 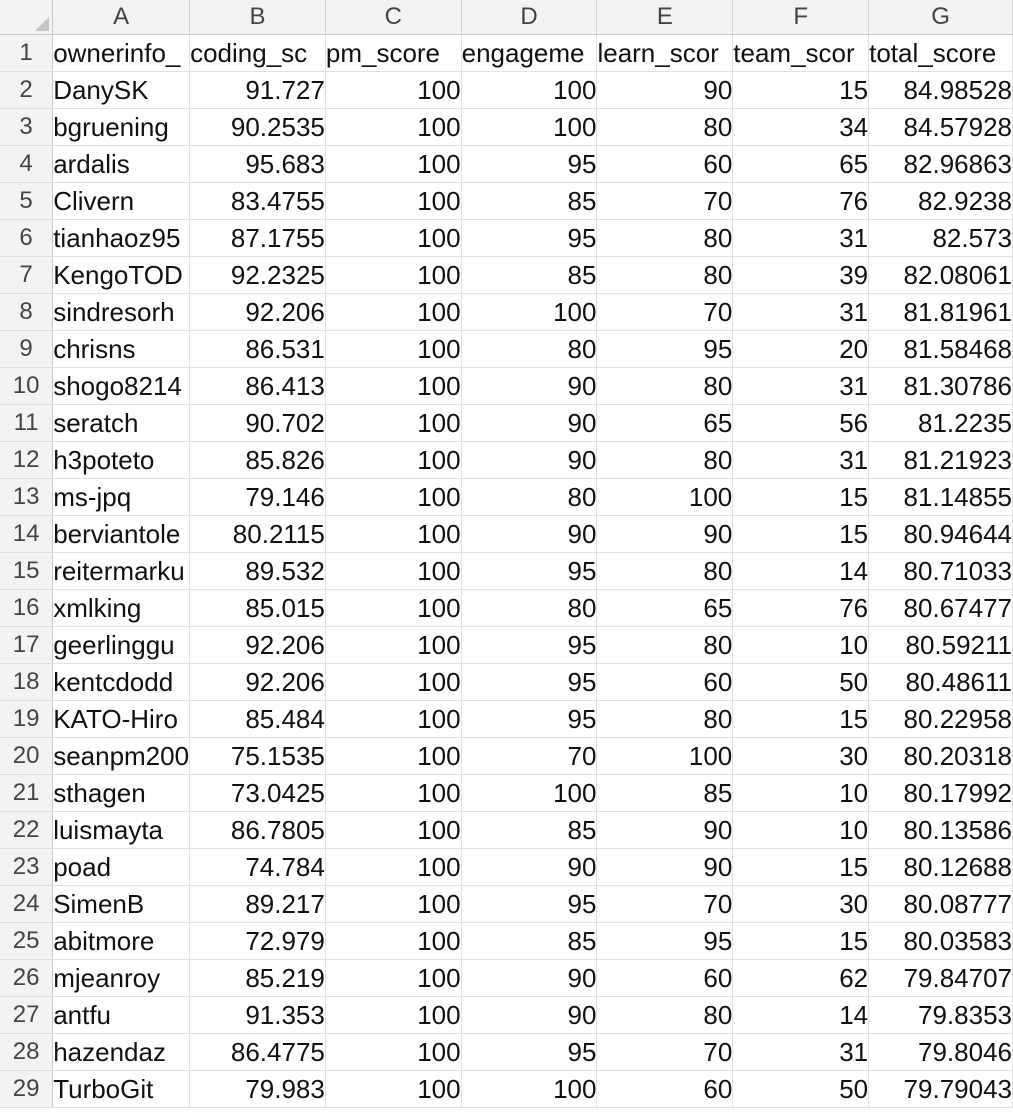 I want to click on row-header: 8, so click(x=27, y=312).